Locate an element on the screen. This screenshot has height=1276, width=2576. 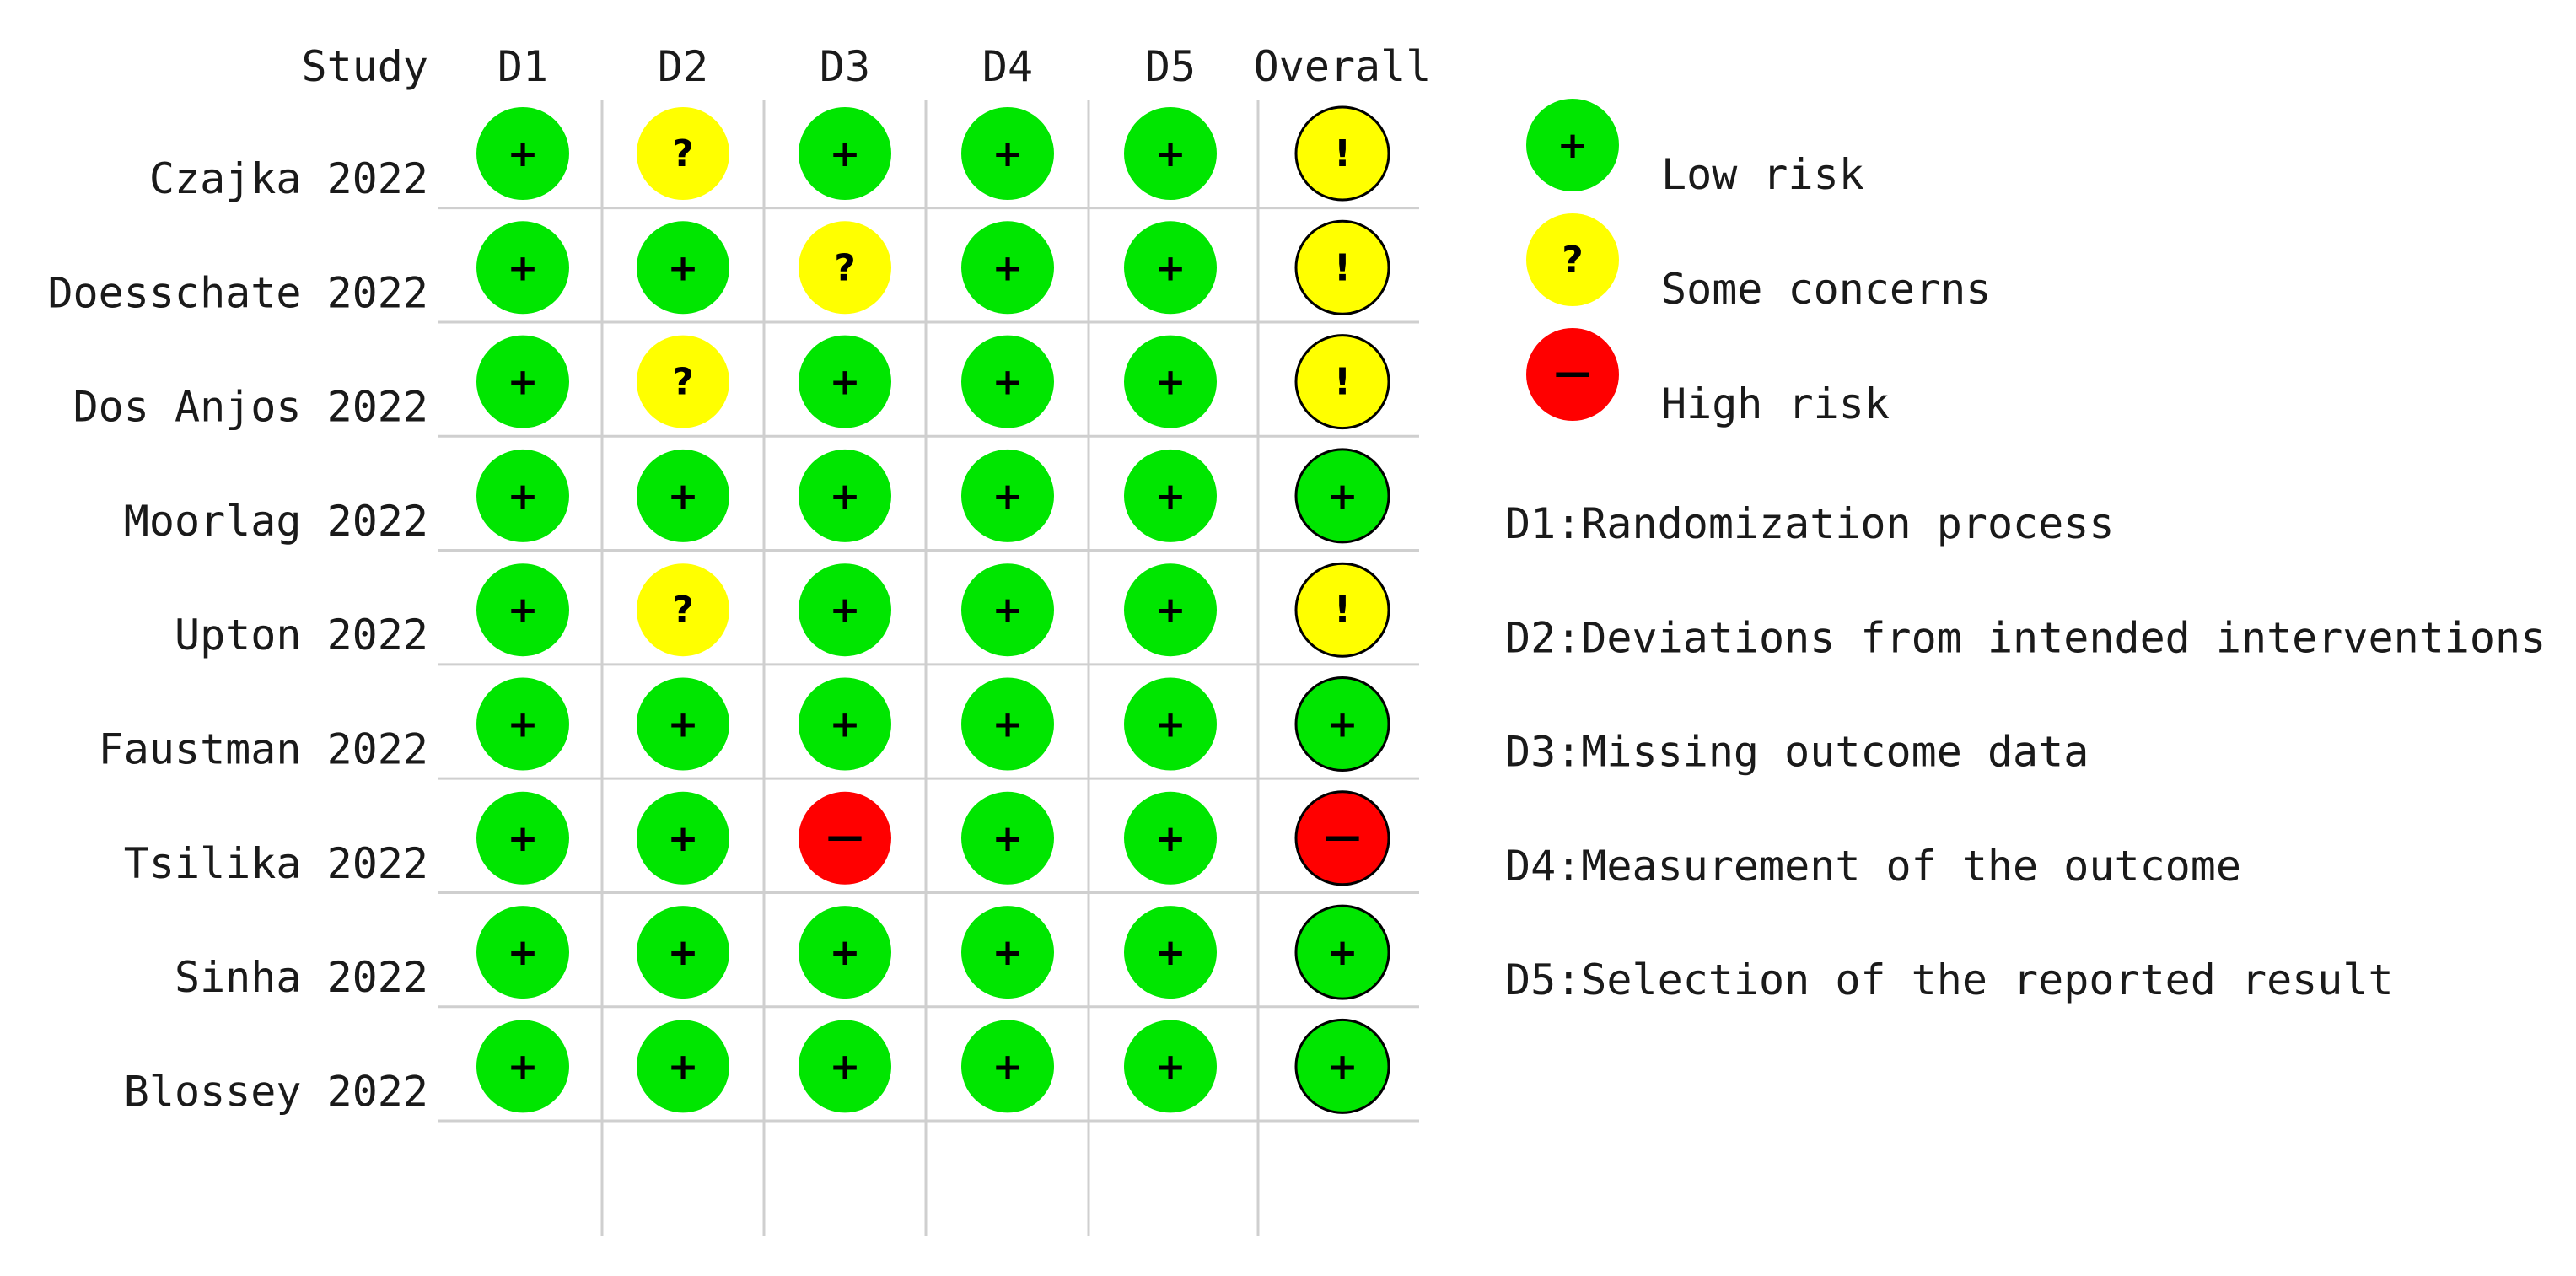
legend-item-some: ? Some concerns is located at coordinates (1758, 263).